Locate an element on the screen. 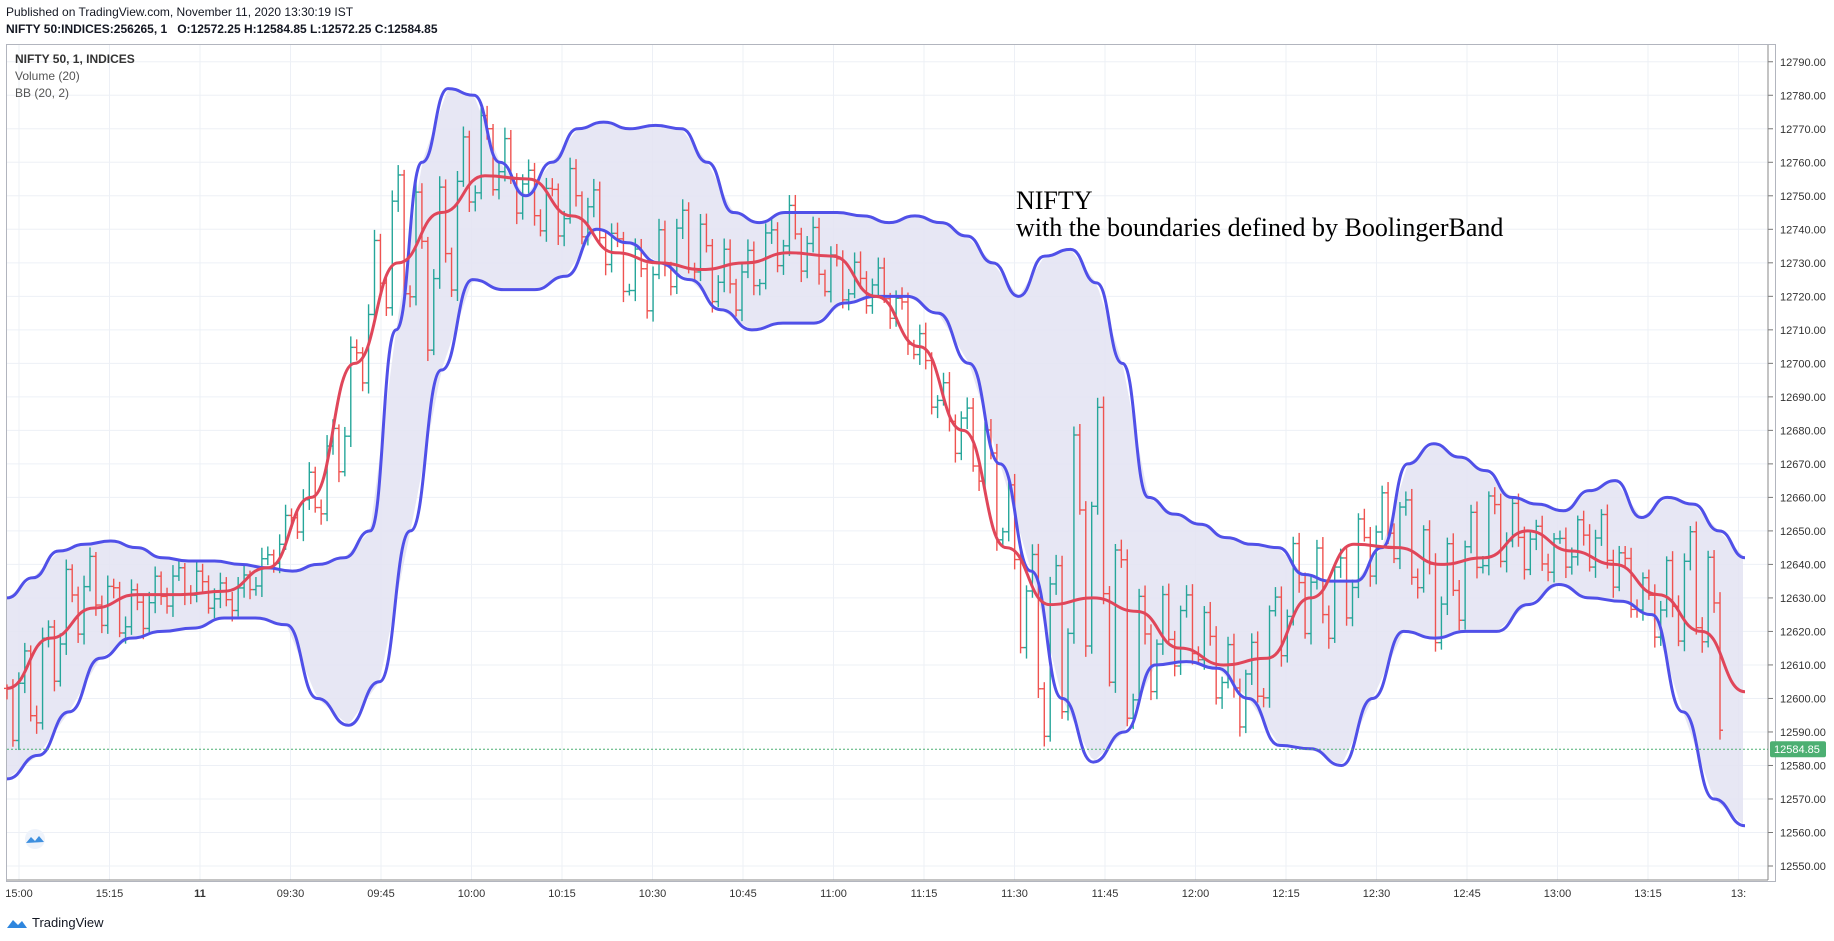  footer-brand-label: TradingView is located at coordinates (68, 922).